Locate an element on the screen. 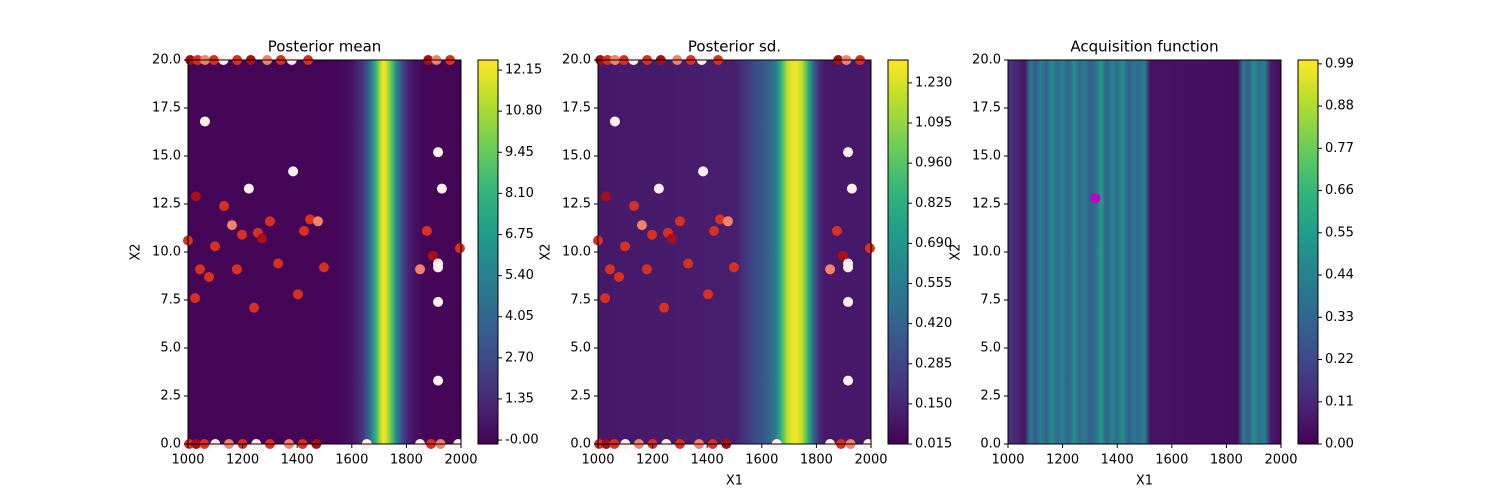  y-tick-label: 12.5 is located at coordinates (576, 204).